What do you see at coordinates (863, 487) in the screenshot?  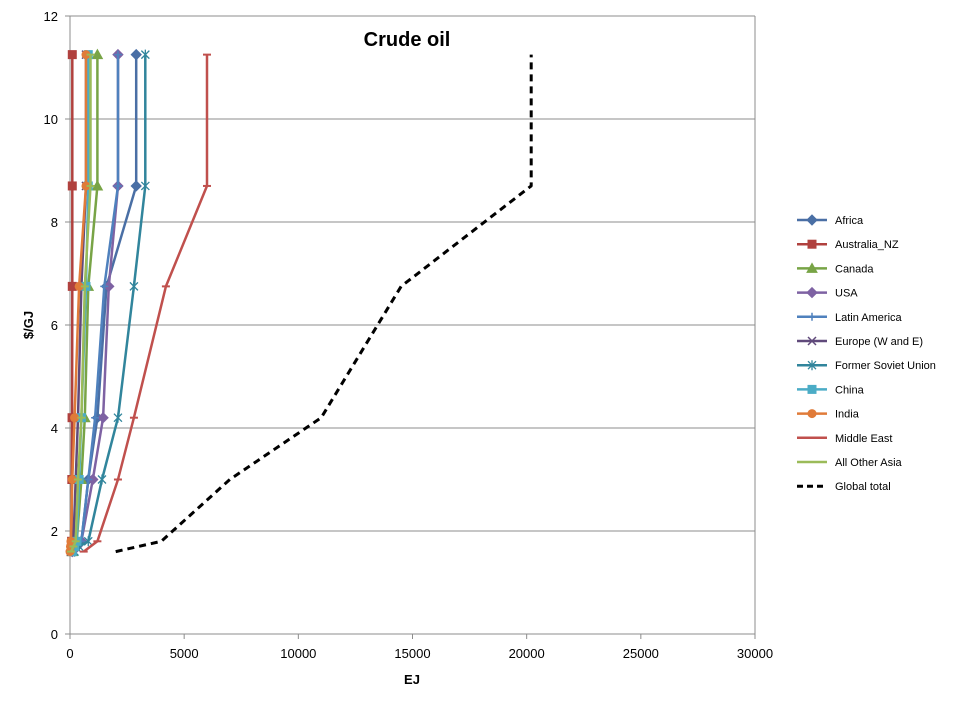 I see `legend-label: Global total` at bounding box center [863, 487].